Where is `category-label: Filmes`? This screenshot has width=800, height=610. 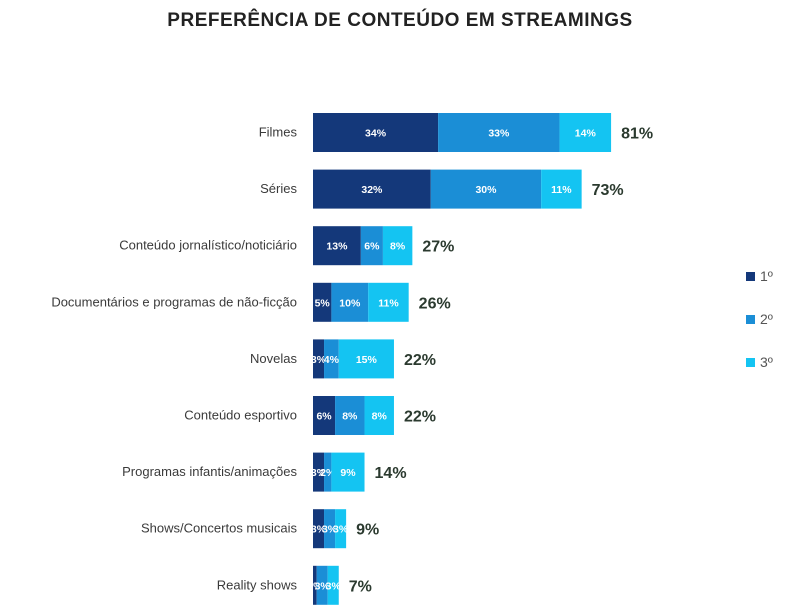 category-label: Filmes is located at coordinates (278, 132).